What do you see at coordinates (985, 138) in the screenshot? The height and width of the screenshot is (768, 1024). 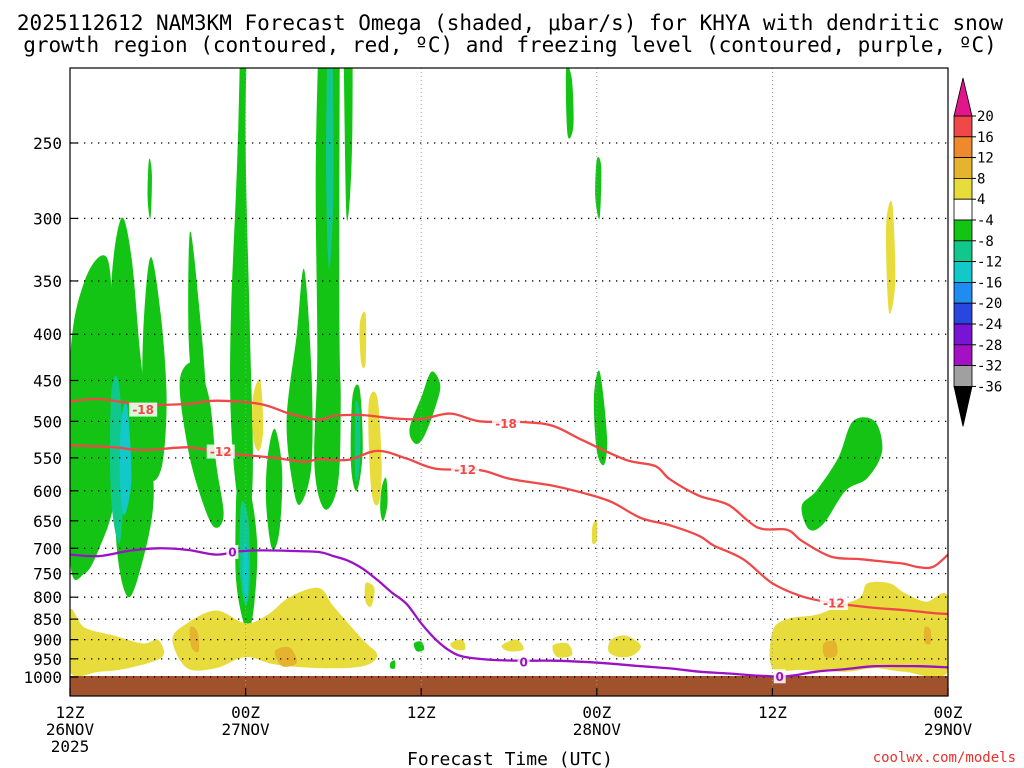 I see `colorbar-label: 16` at bounding box center [985, 138].